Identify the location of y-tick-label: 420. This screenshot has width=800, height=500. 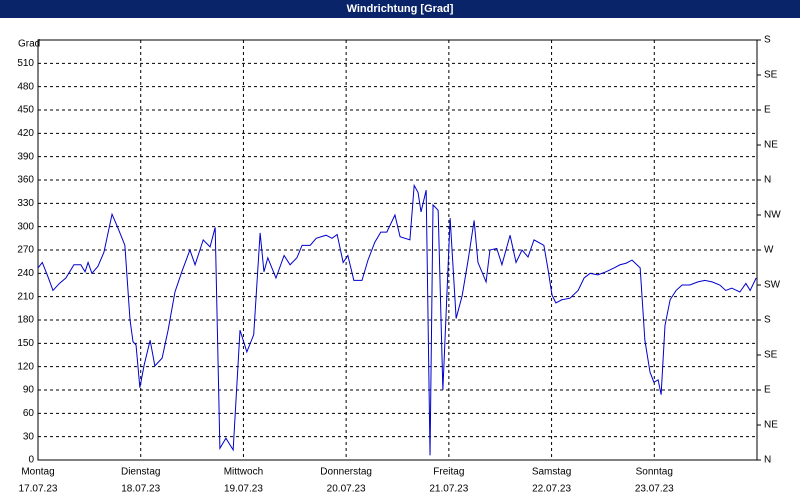
(25, 133).